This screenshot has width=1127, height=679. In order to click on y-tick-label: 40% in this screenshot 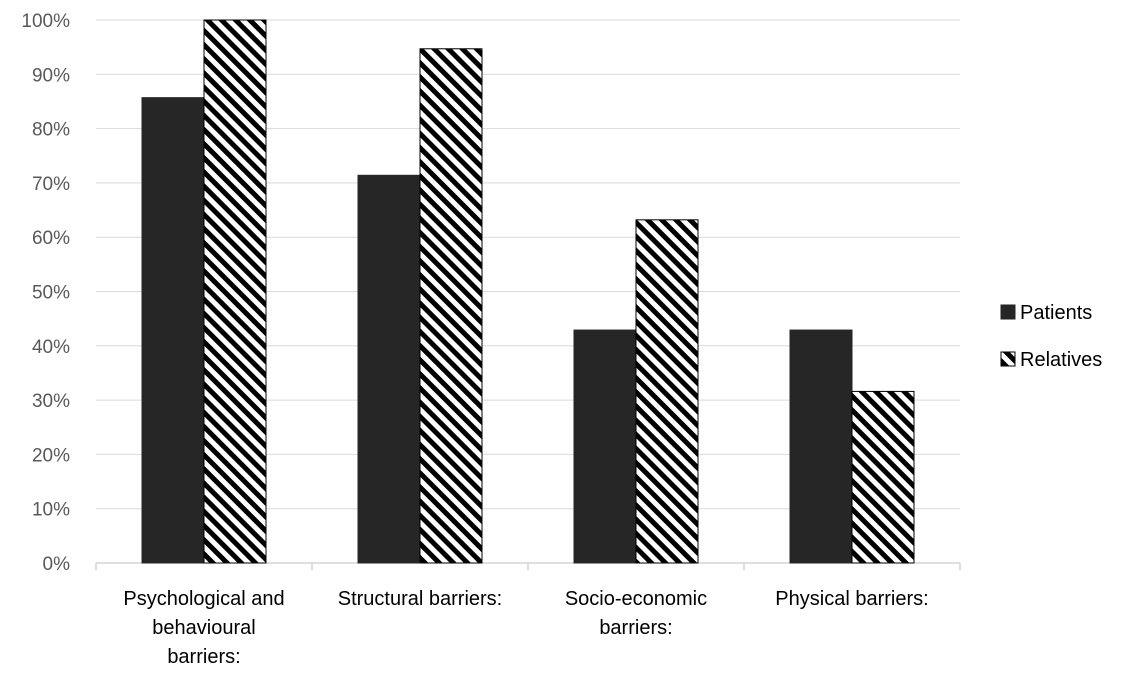, I will do `click(51, 347)`.